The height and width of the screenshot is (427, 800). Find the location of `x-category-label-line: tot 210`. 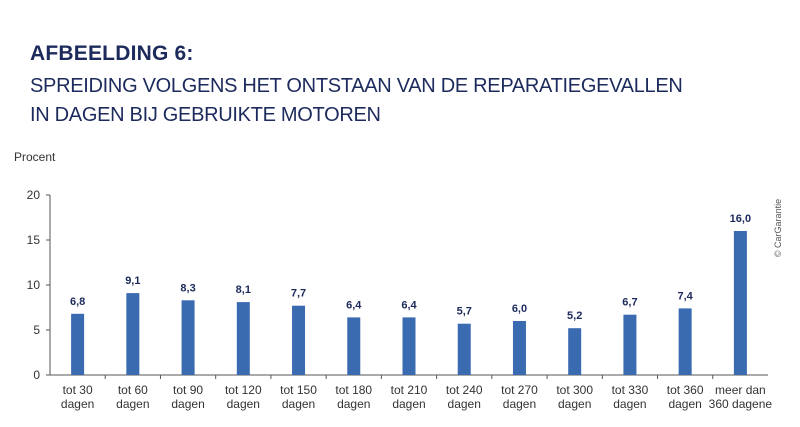

x-category-label-line: tot 210 is located at coordinates (409, 390).